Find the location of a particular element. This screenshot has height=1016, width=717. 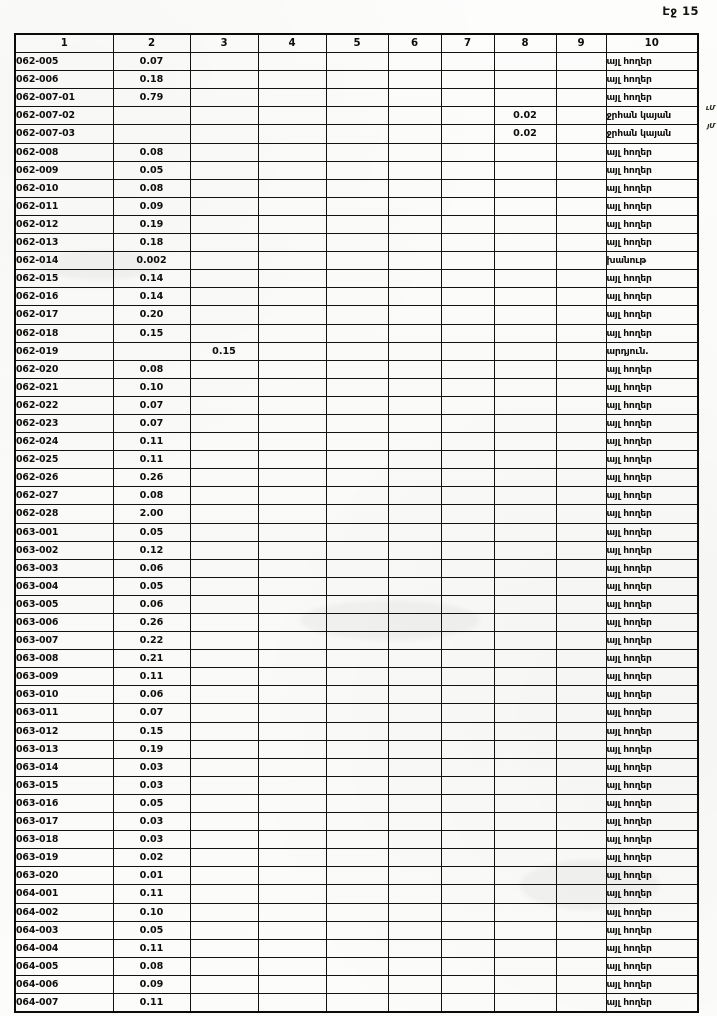

parcel-code-cell: 063-007 is located at coordinates (64, 641).